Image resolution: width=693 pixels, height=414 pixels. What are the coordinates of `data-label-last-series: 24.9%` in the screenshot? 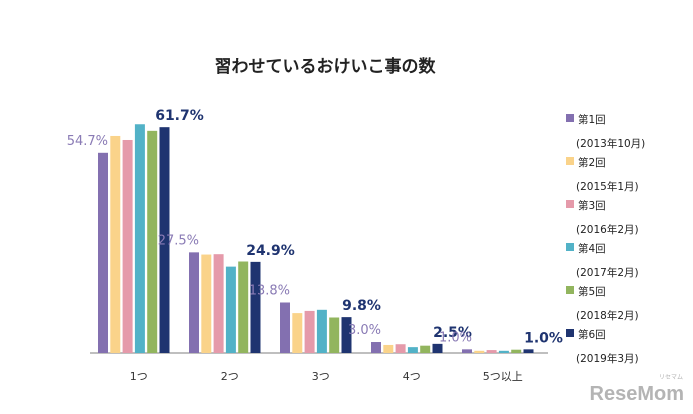 It's located at (270, 251).